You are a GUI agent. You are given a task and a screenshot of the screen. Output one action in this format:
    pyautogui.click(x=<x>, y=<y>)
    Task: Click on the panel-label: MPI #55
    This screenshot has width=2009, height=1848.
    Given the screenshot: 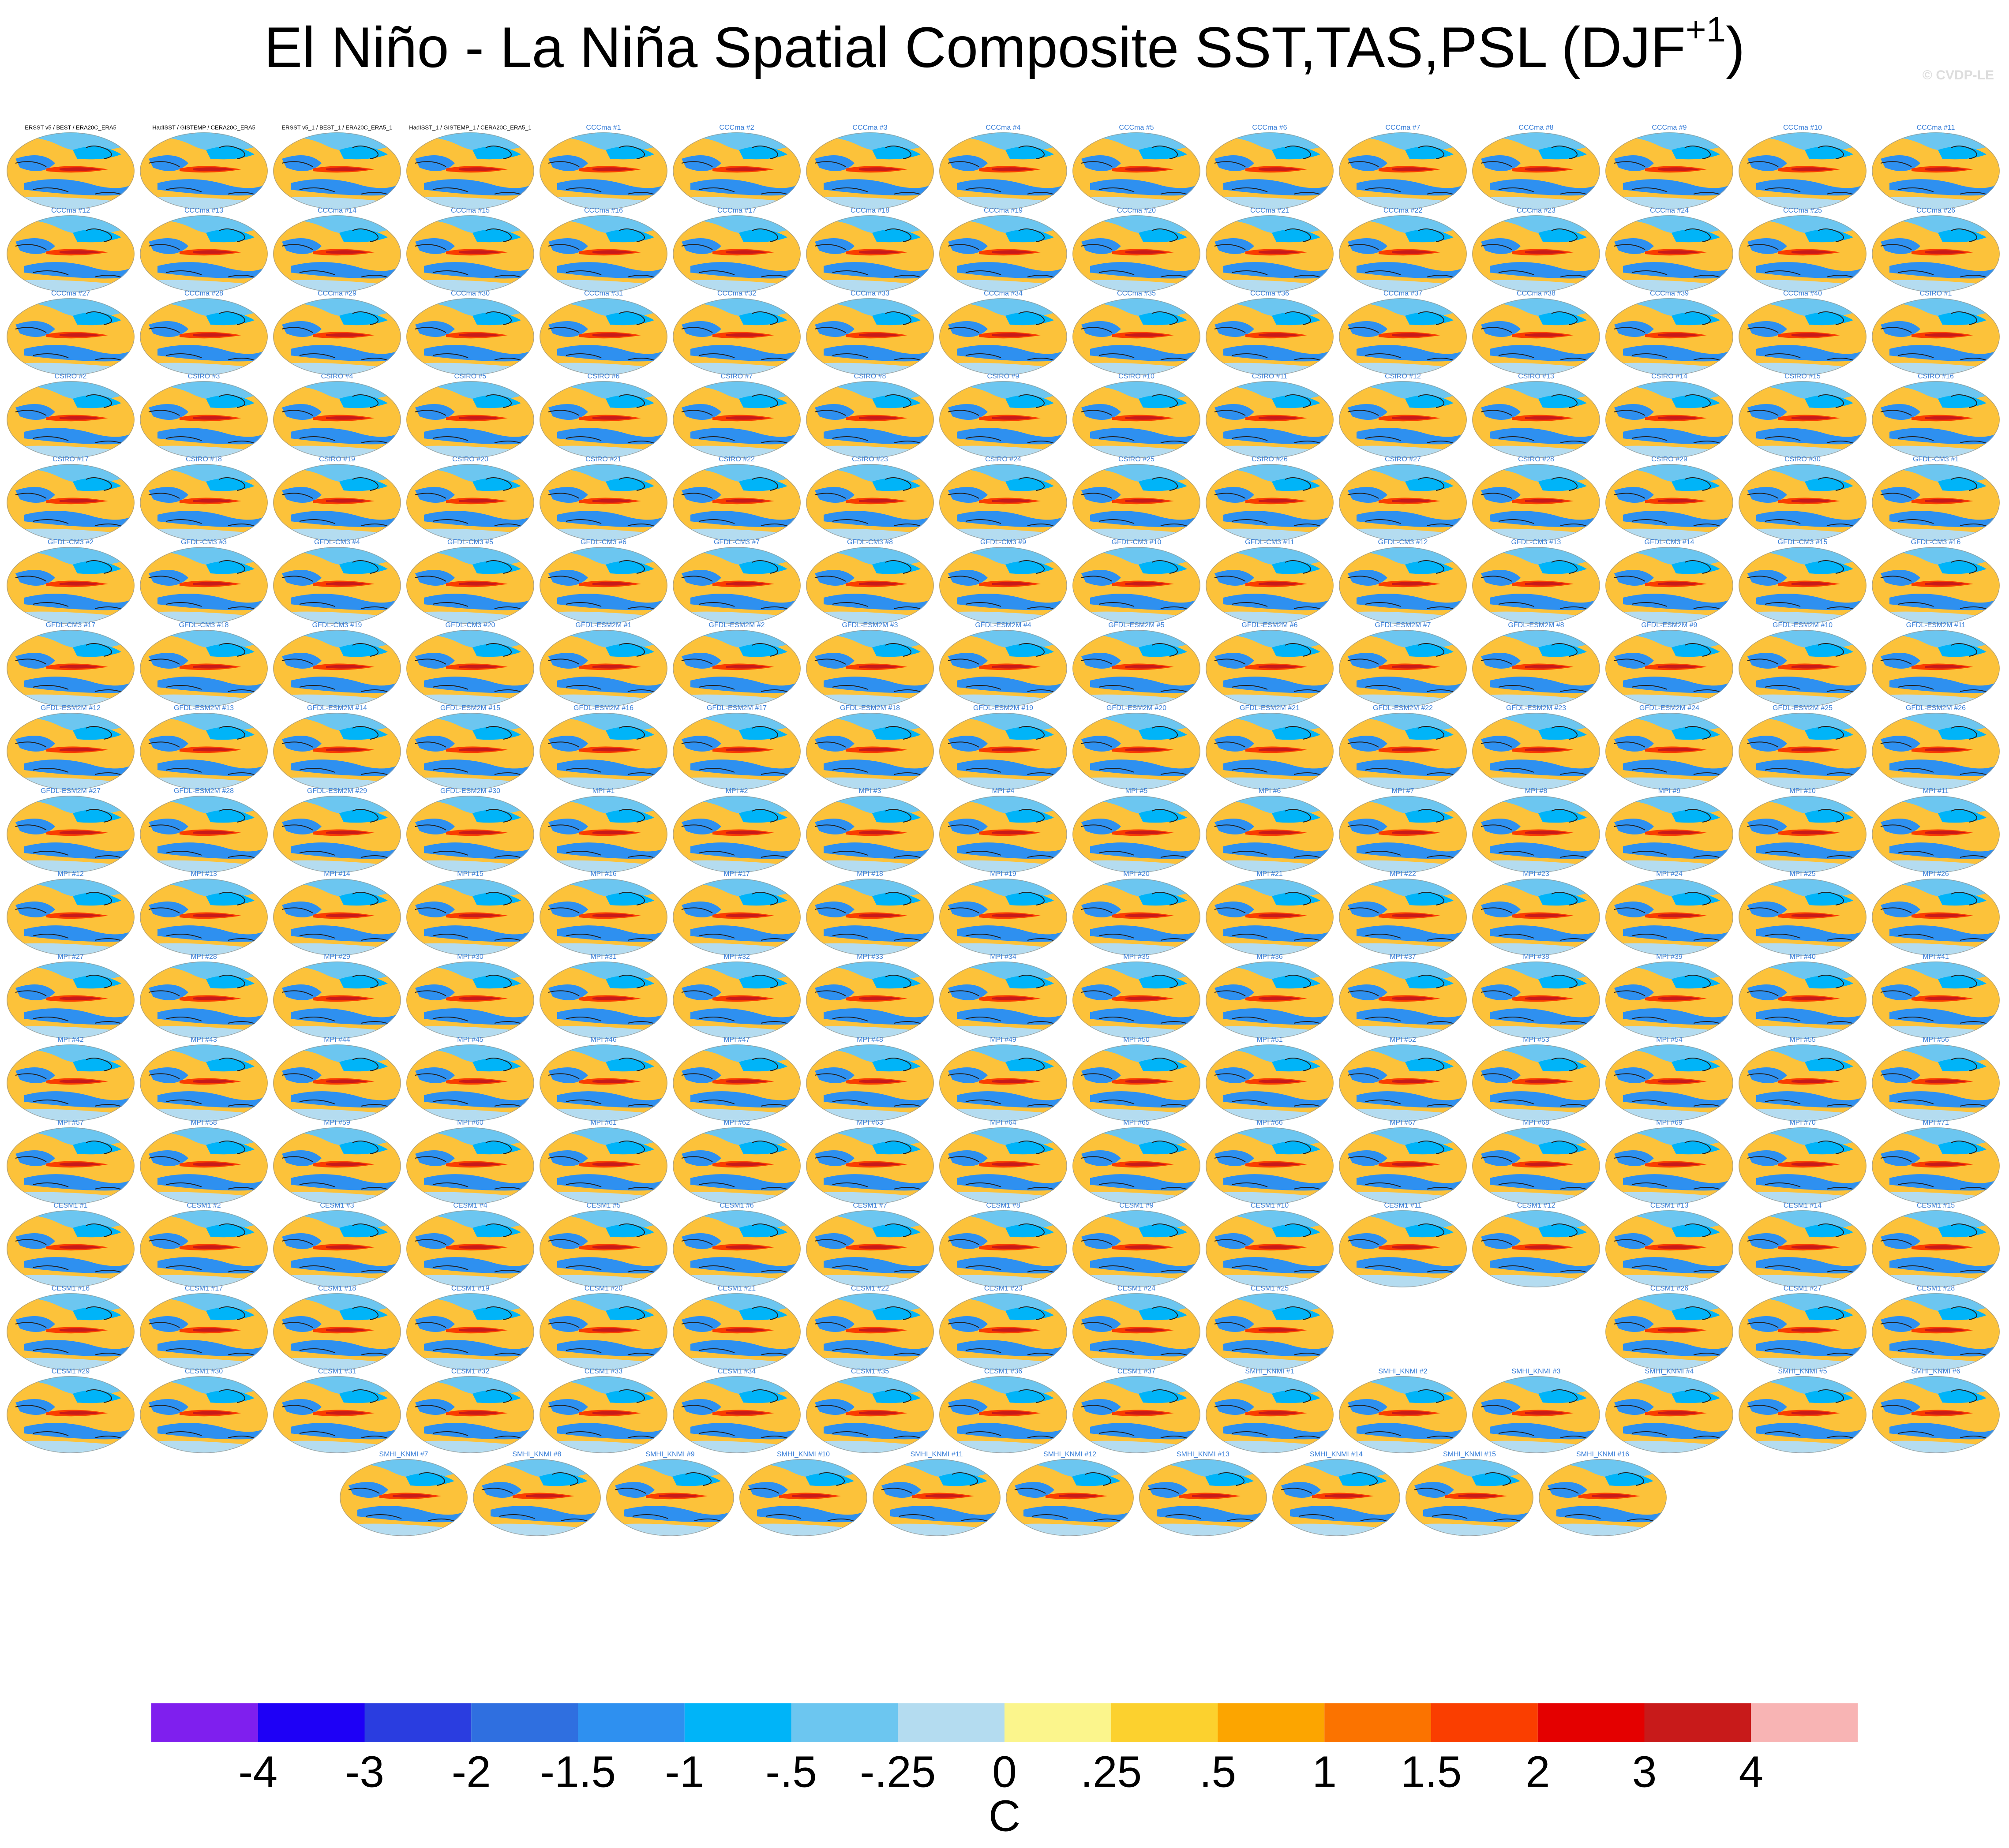 What is the action you would take?
    pyautogui.click(x=1802, y=1040)
    